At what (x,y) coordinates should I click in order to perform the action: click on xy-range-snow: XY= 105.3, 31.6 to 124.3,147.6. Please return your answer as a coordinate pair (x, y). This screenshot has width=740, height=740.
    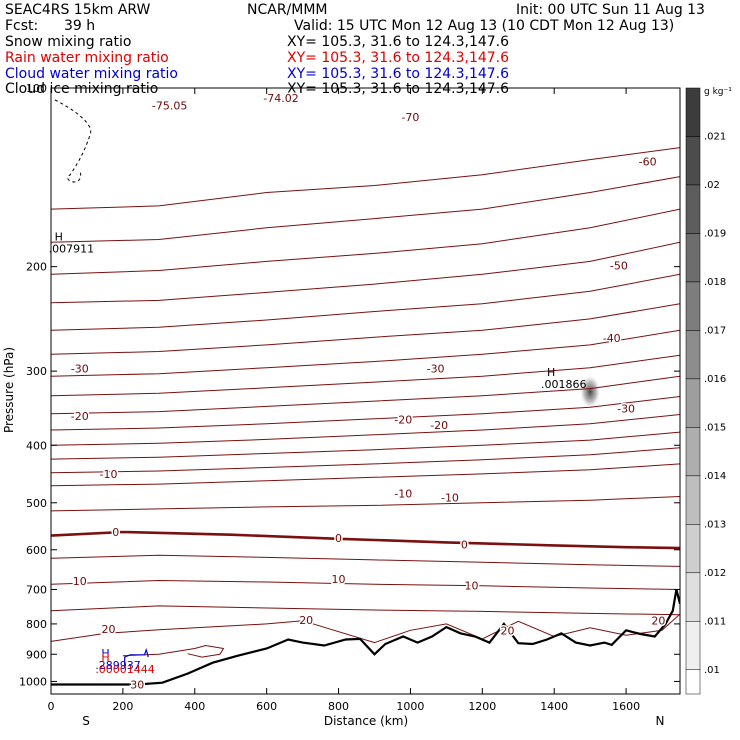
    Looking at the image, I should click on (398, 42).